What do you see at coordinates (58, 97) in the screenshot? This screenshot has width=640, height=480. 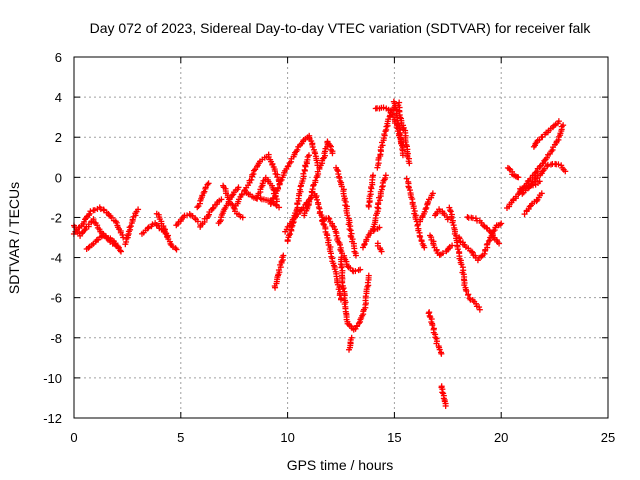 I see `y-tick-label: 4` at bounding box center [58, 97].